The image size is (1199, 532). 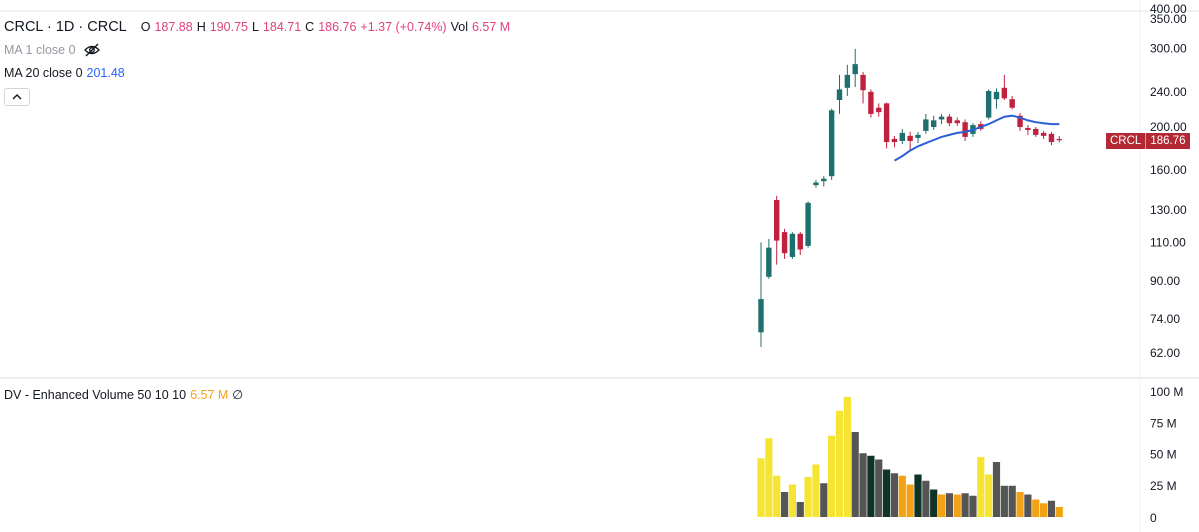 I want to click on price-axis-label: 300.00, so click(x=1168, y=49).